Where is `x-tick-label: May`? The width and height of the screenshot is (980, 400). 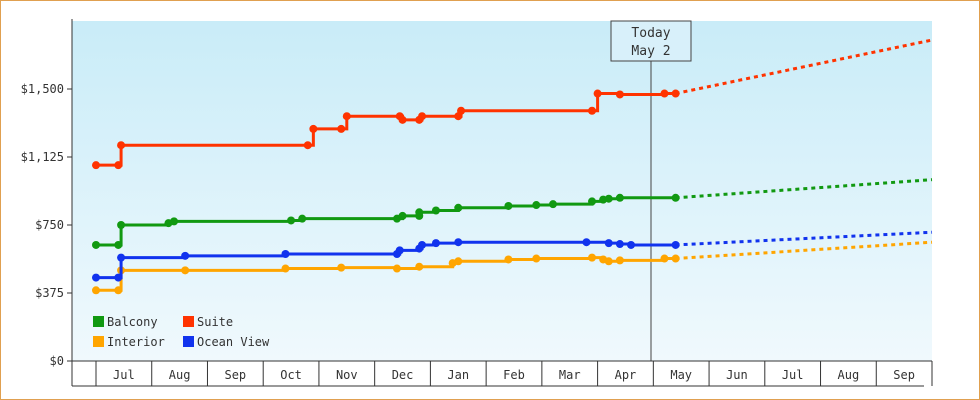 x-tick-label: May is located at coordinates (681, 375).